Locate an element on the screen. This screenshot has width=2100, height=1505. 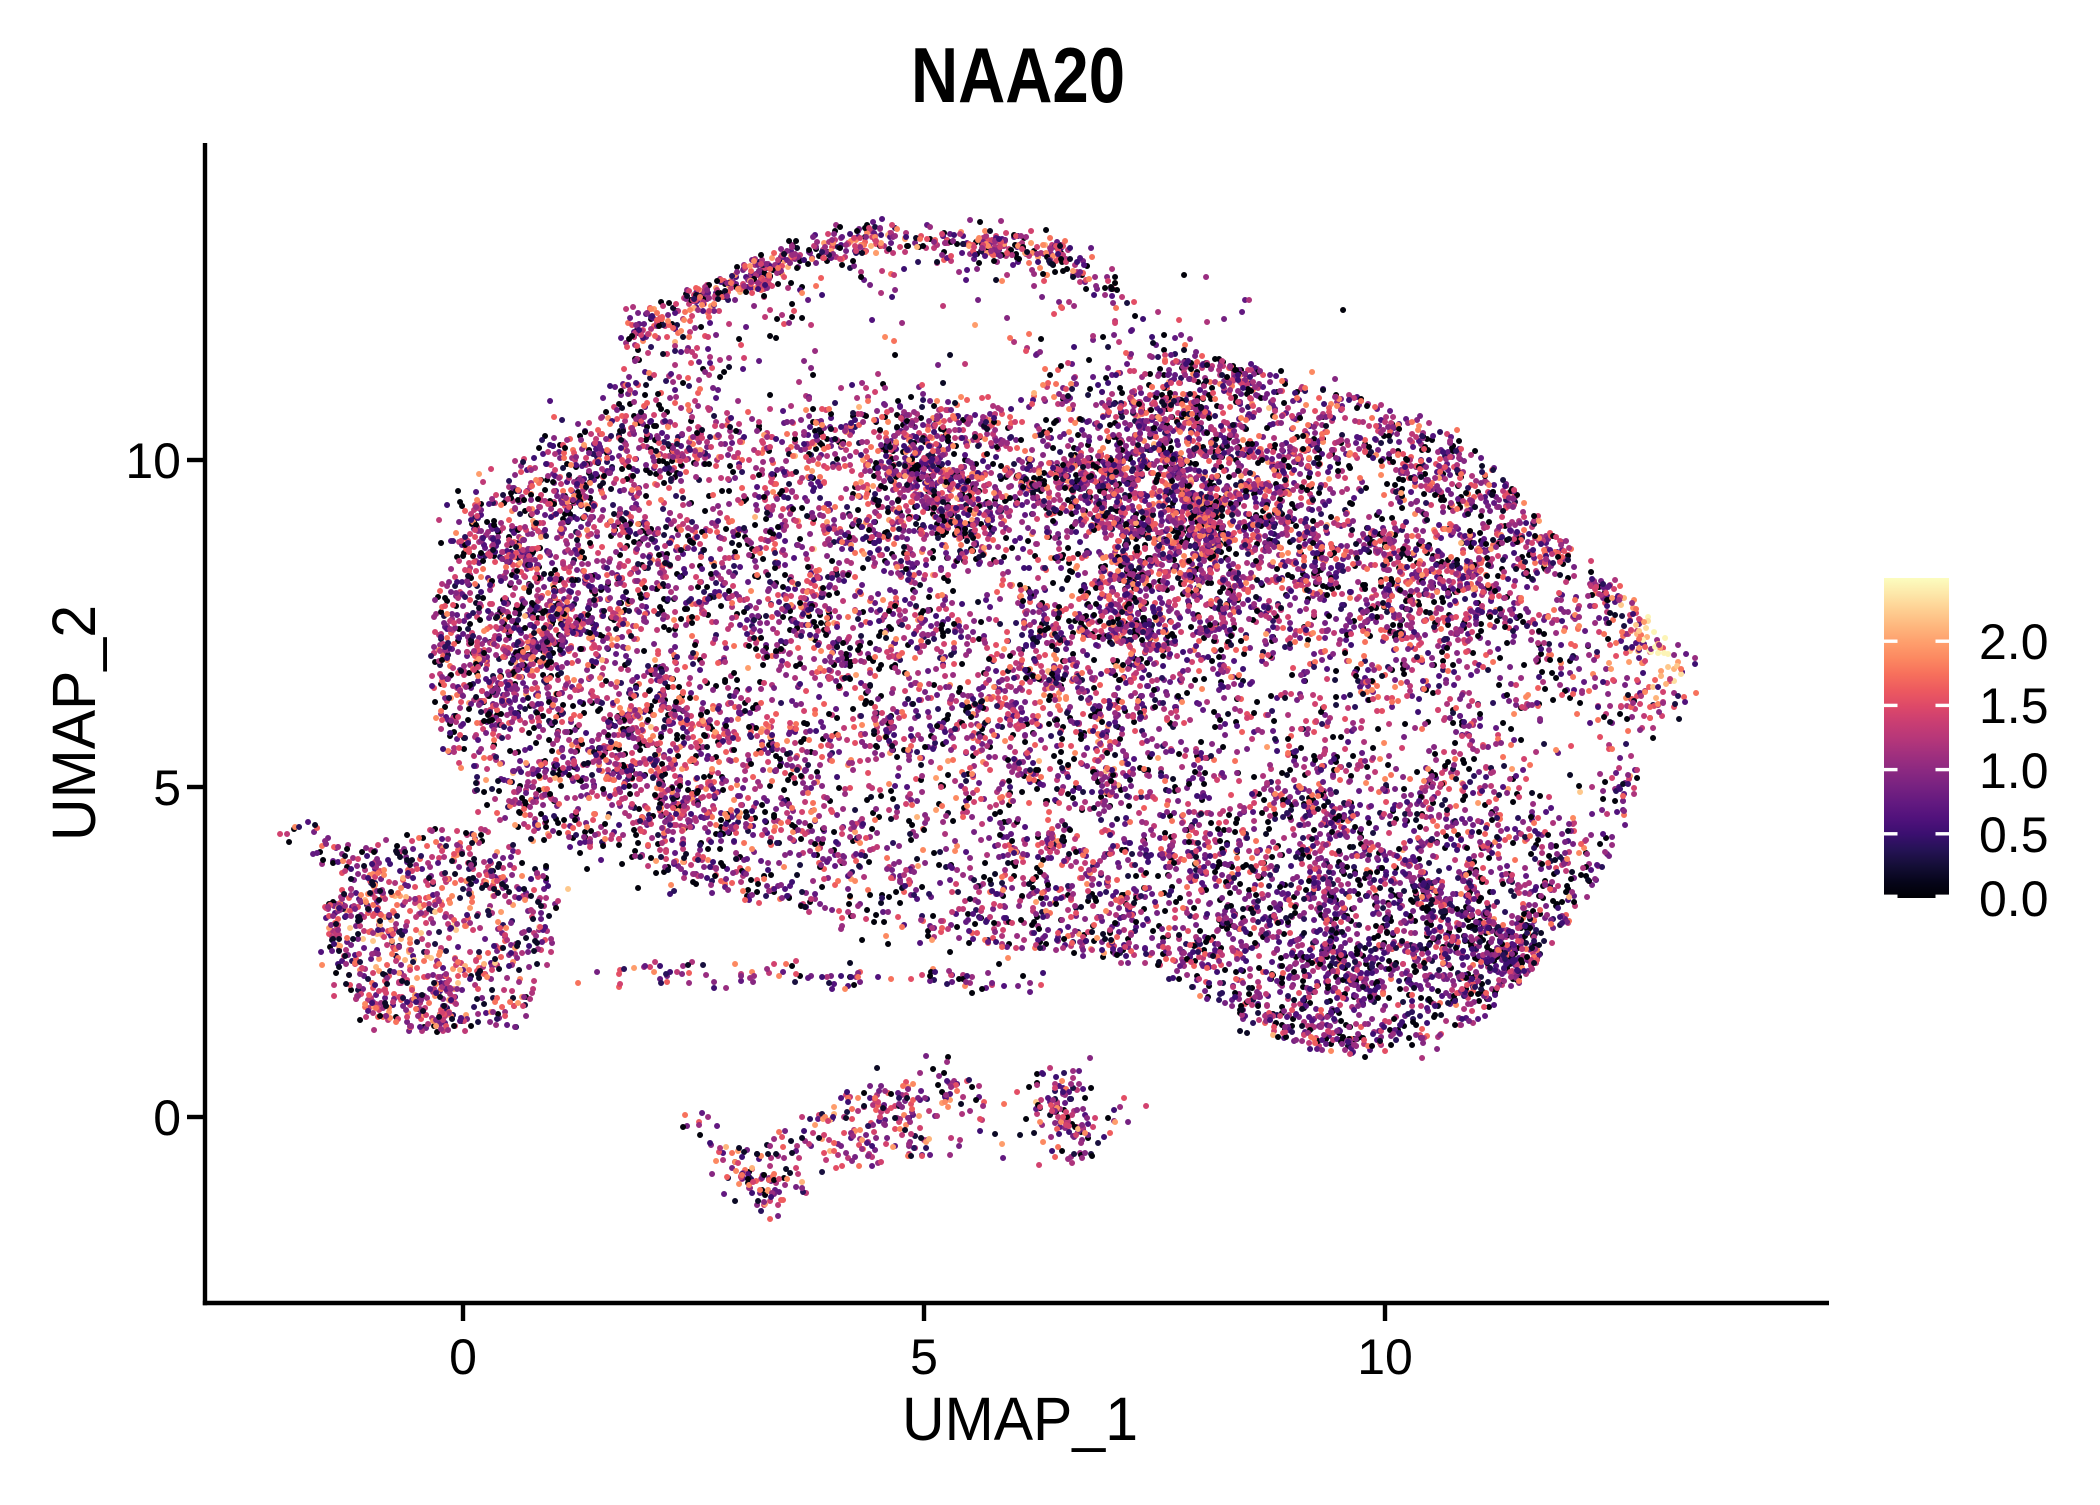
svg-text: 2.0 is located at coordinates (2014, 642).